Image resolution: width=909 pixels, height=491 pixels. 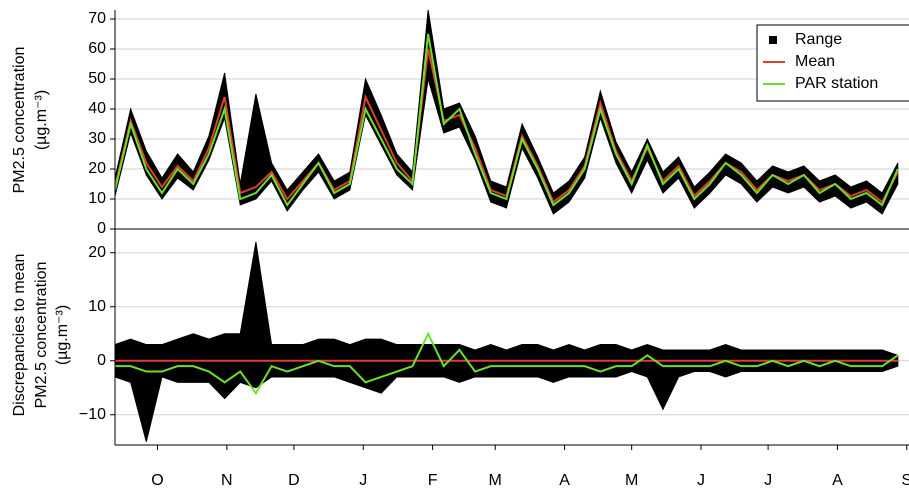 What do you see at coordinates (227, 480) in the screenshot?
I see `x-tick-label: N` at bounding box center [227, 480].